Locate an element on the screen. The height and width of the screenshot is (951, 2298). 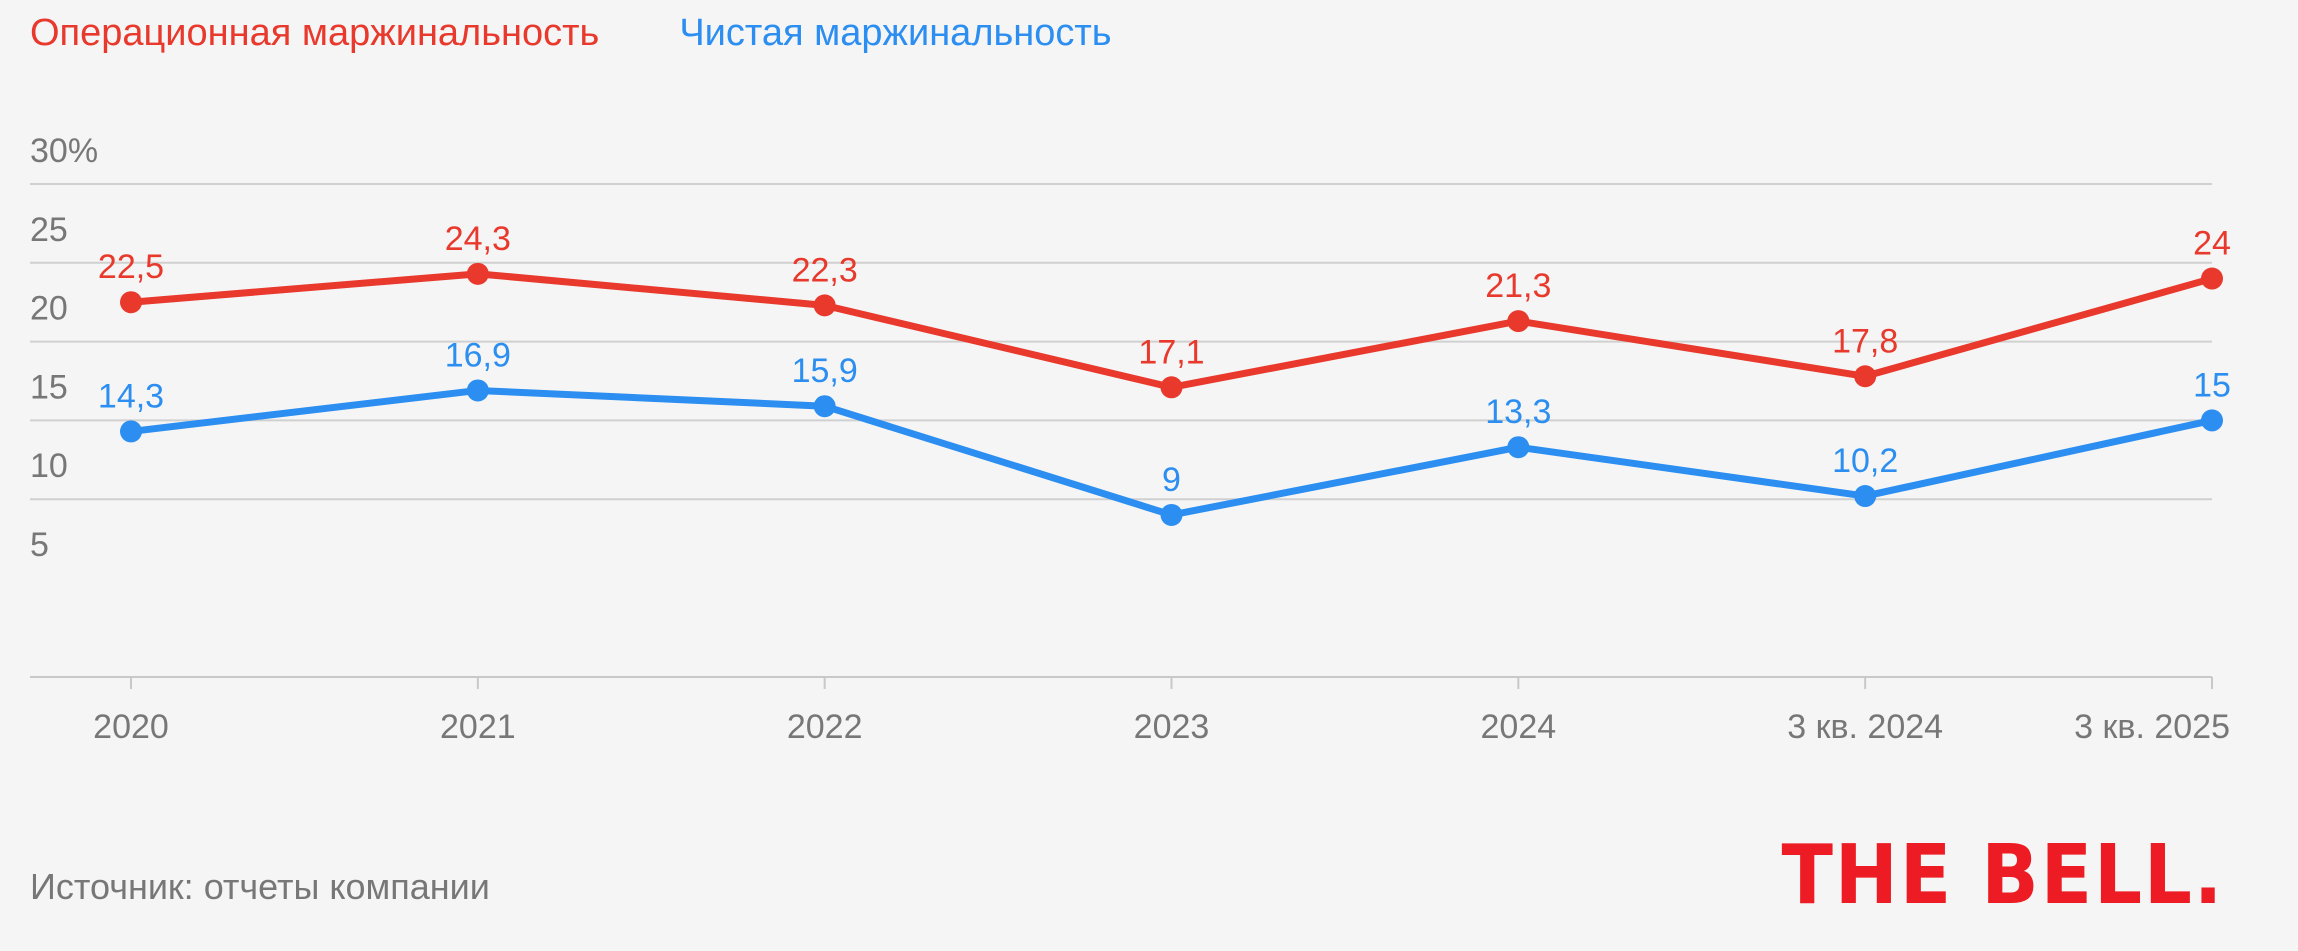
data-label: 17,8 is located at coordinates (1865, 341).